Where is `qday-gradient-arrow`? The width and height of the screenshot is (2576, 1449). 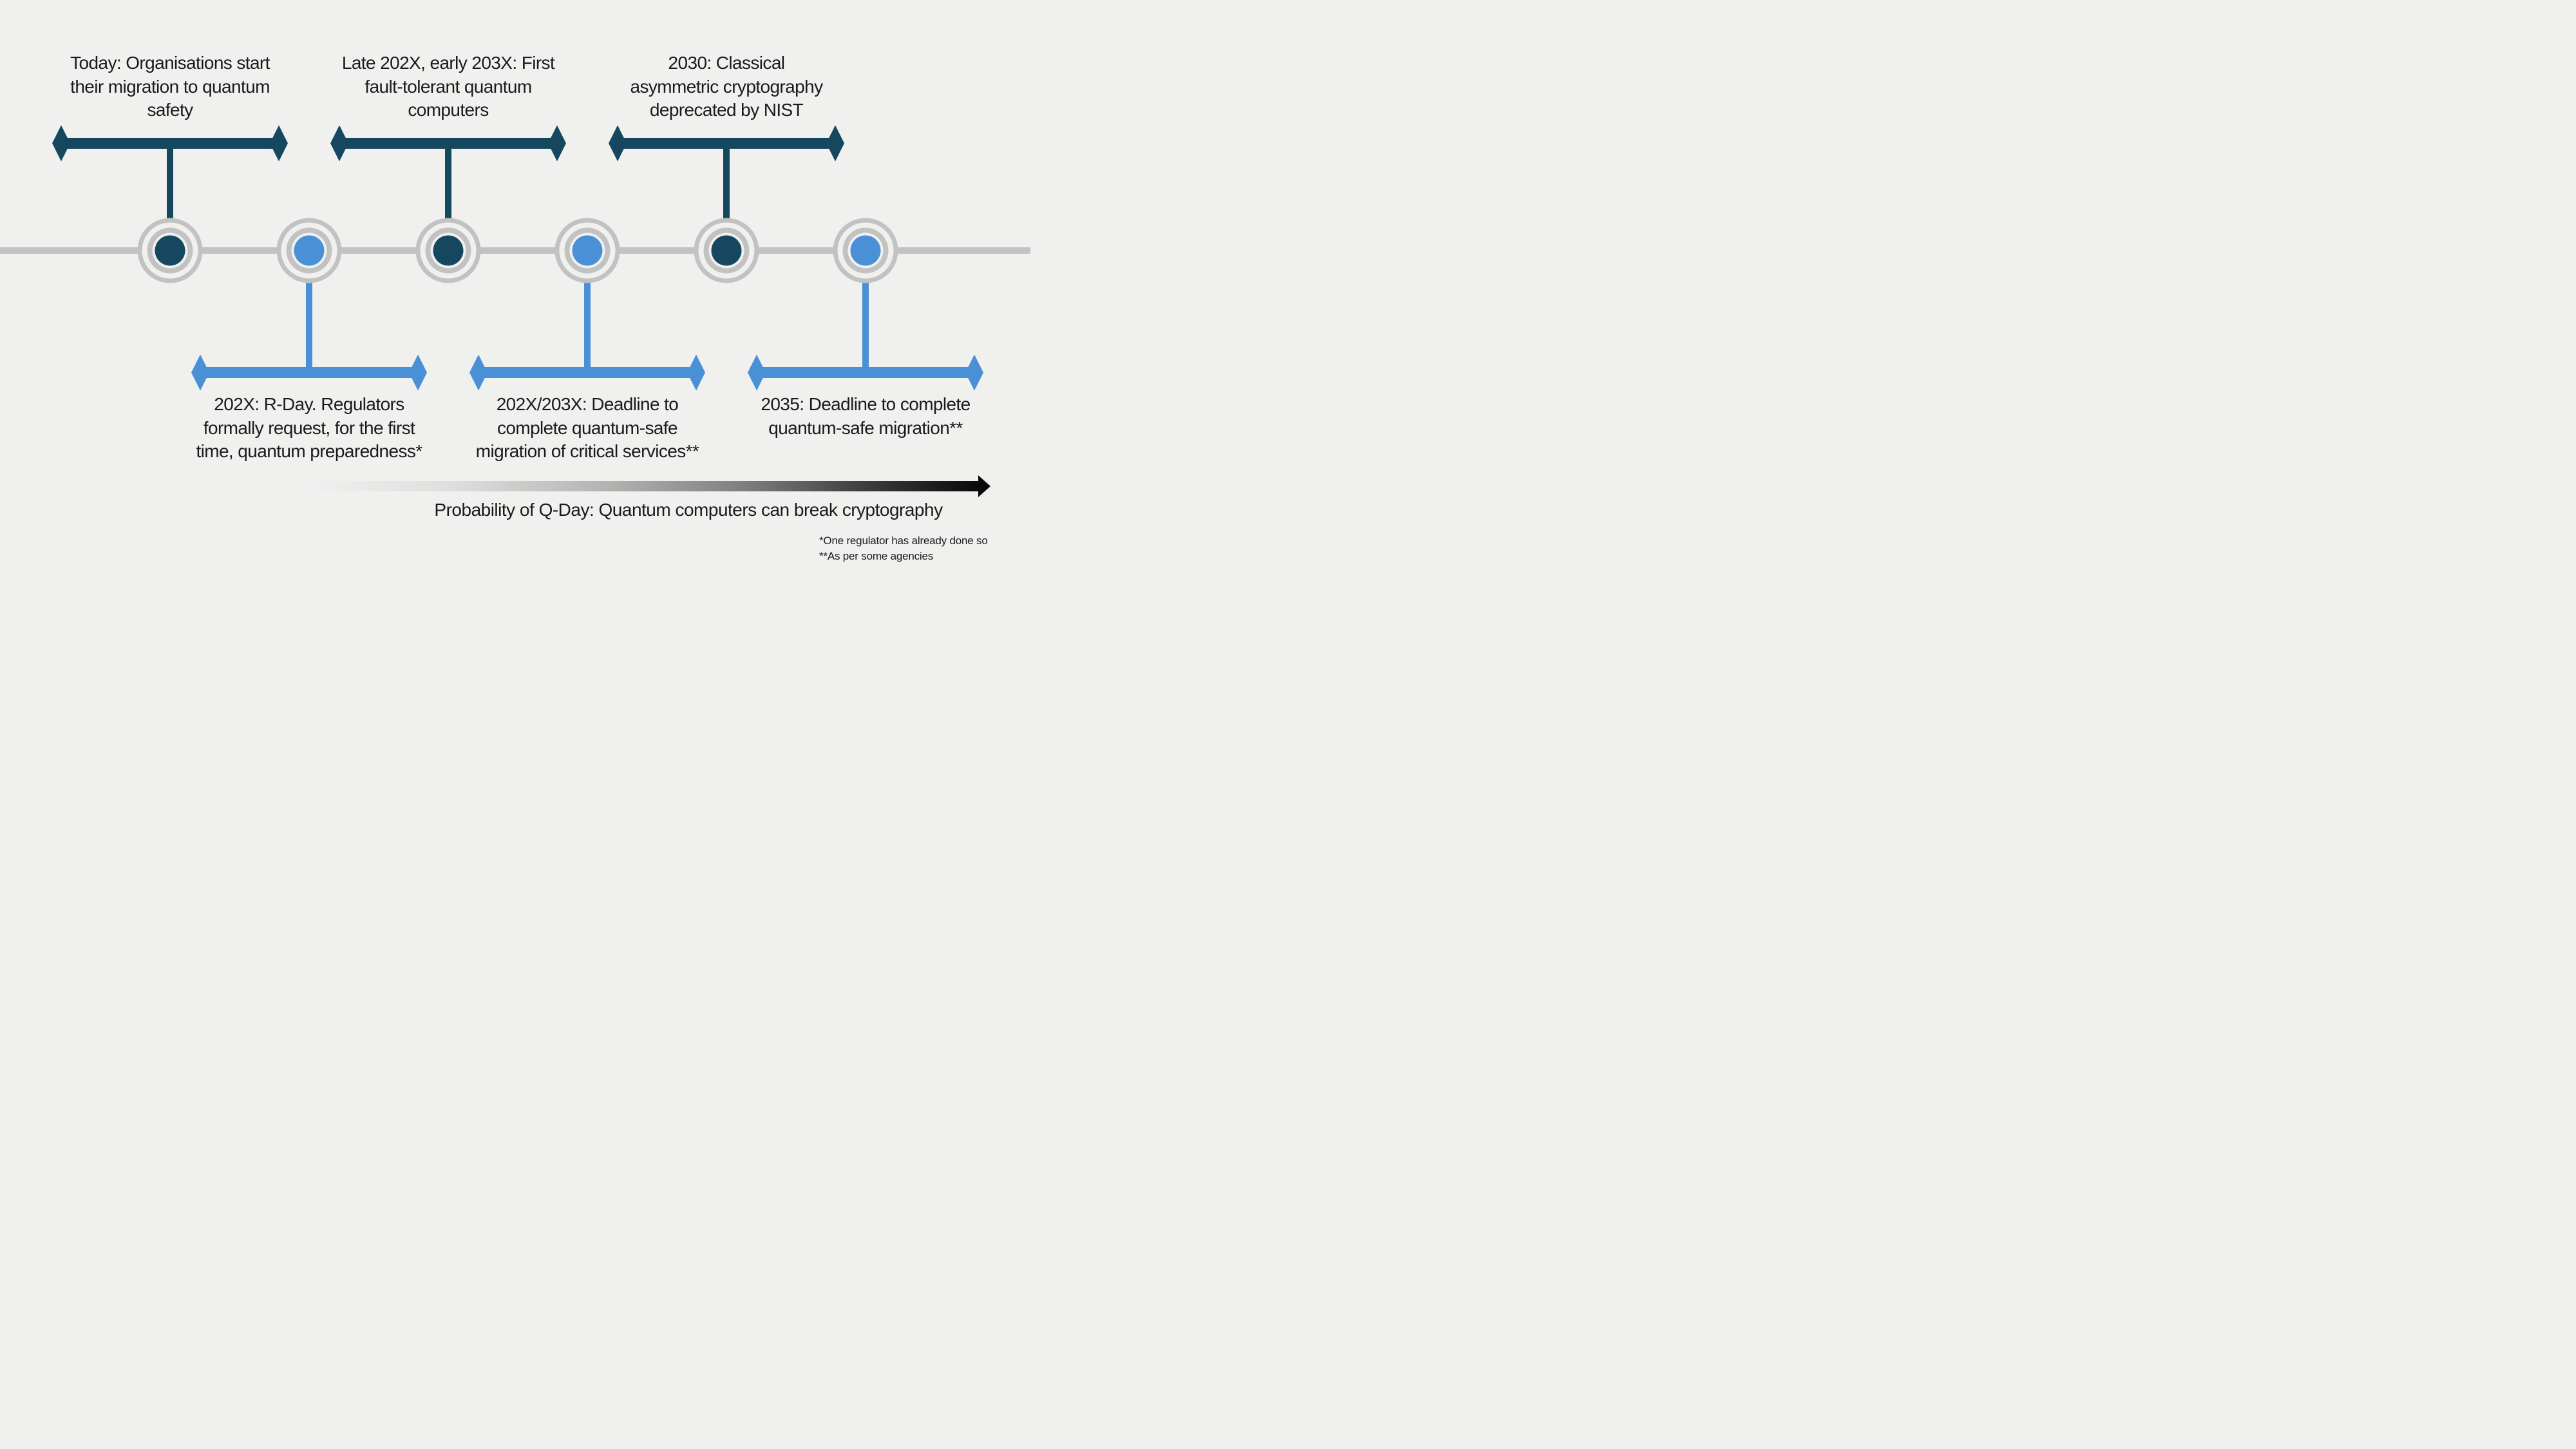
qday-gradient-arrow is located at coordinates (641, 486).